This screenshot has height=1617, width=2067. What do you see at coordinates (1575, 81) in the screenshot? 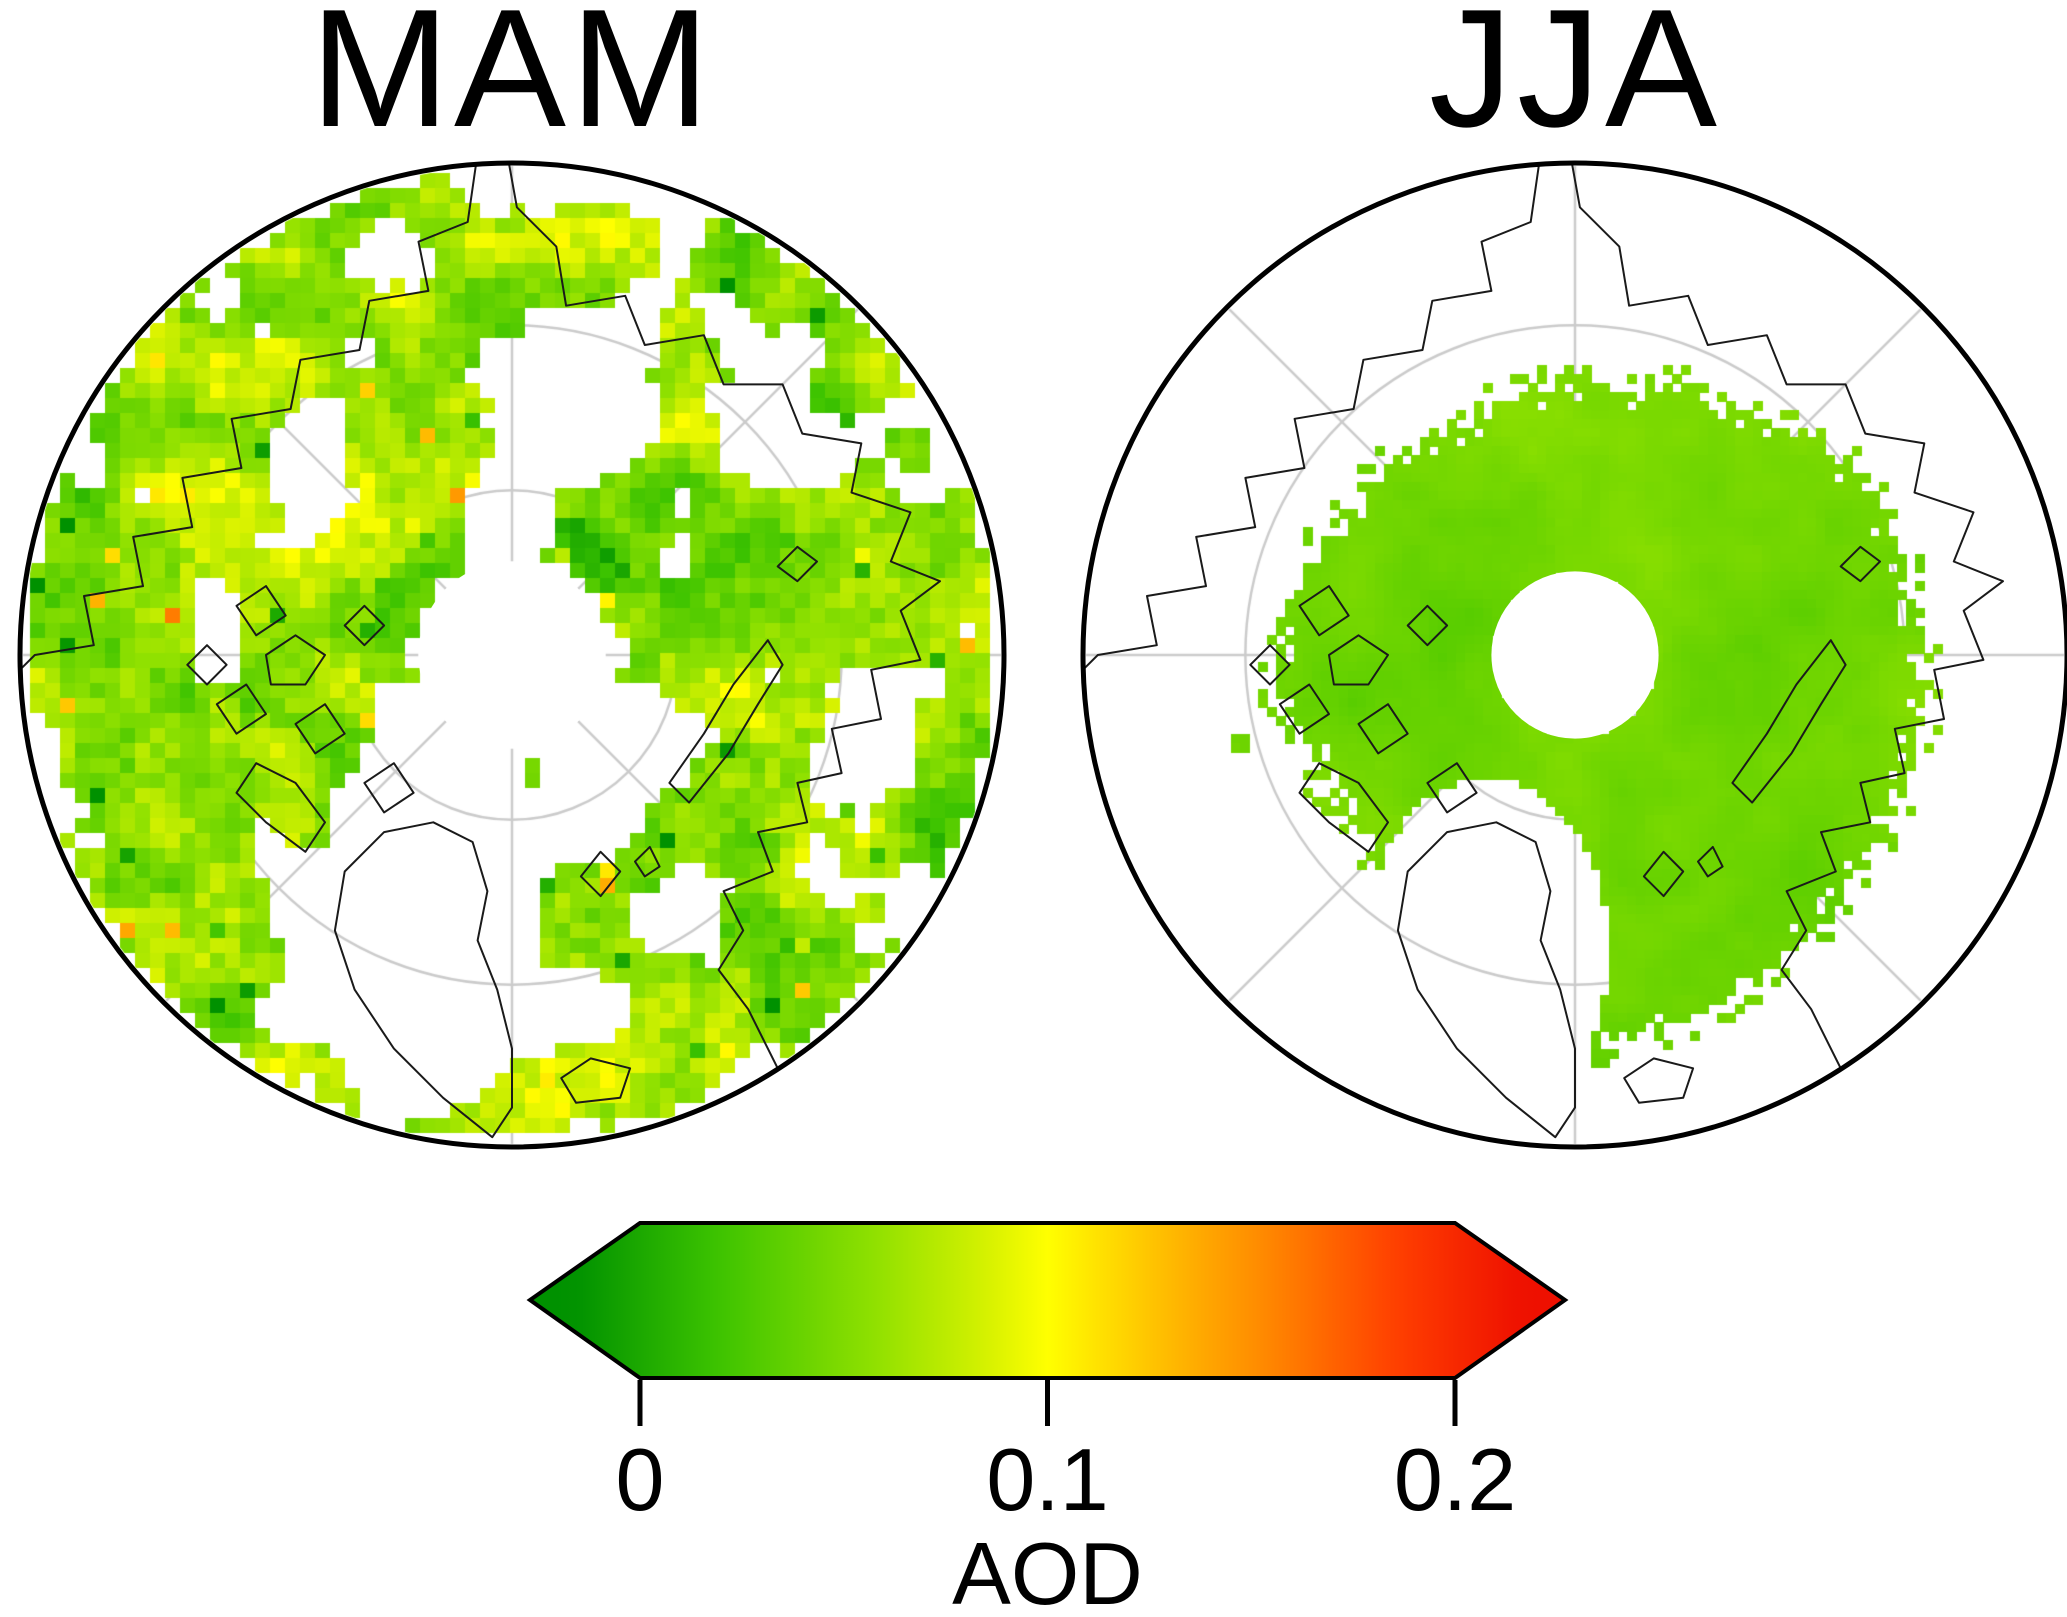
I see `map-title-jja: JJA` at bounding box center [1575, 81].